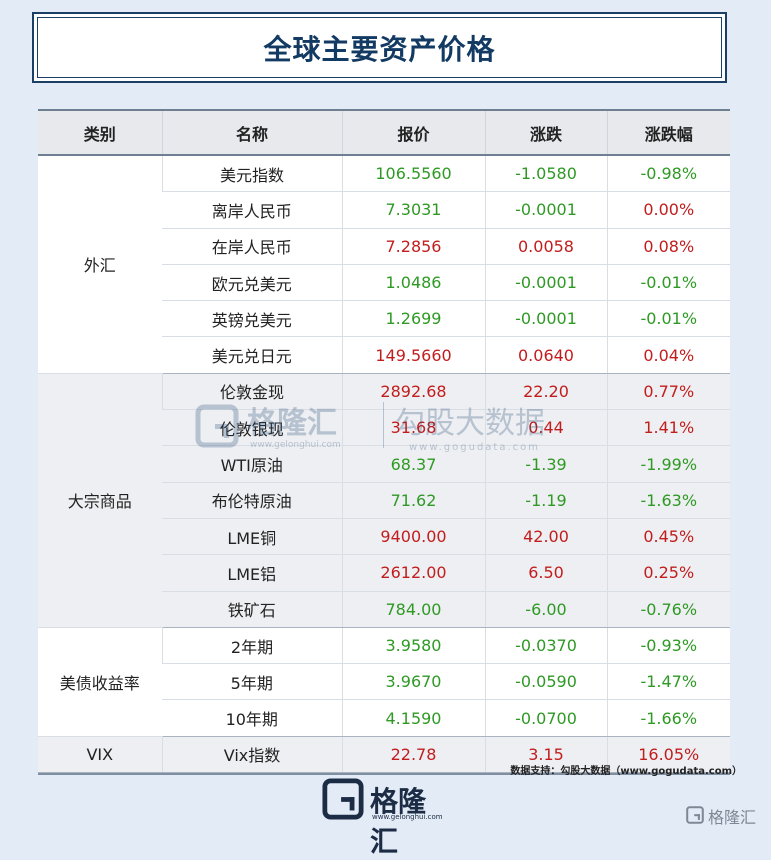 The image size is (771, 860). What do you see at coordinates (252, 500) in the screenshot?
I see `name-cell: 布伦特原油` at bounding box center [252, 500].